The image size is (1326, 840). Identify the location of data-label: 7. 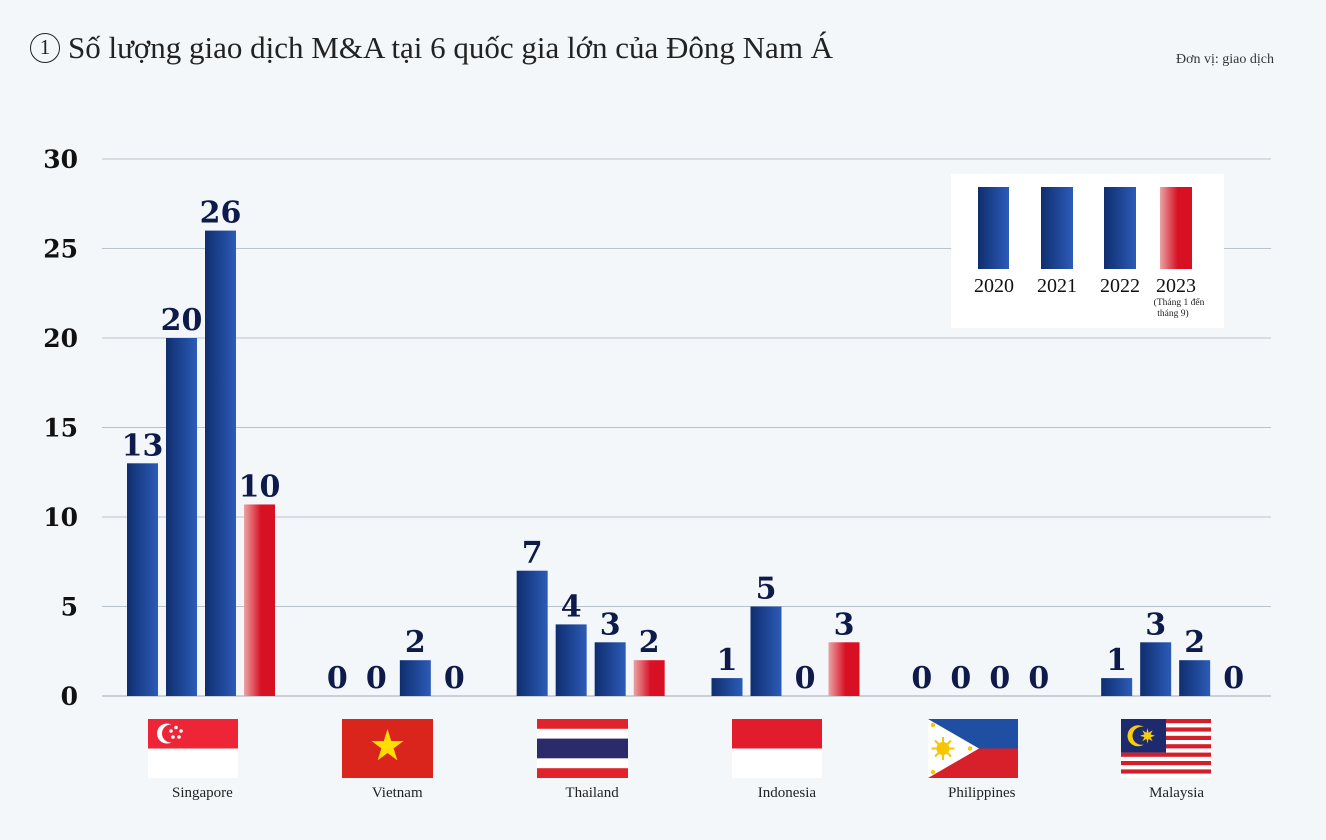
(532, 553).